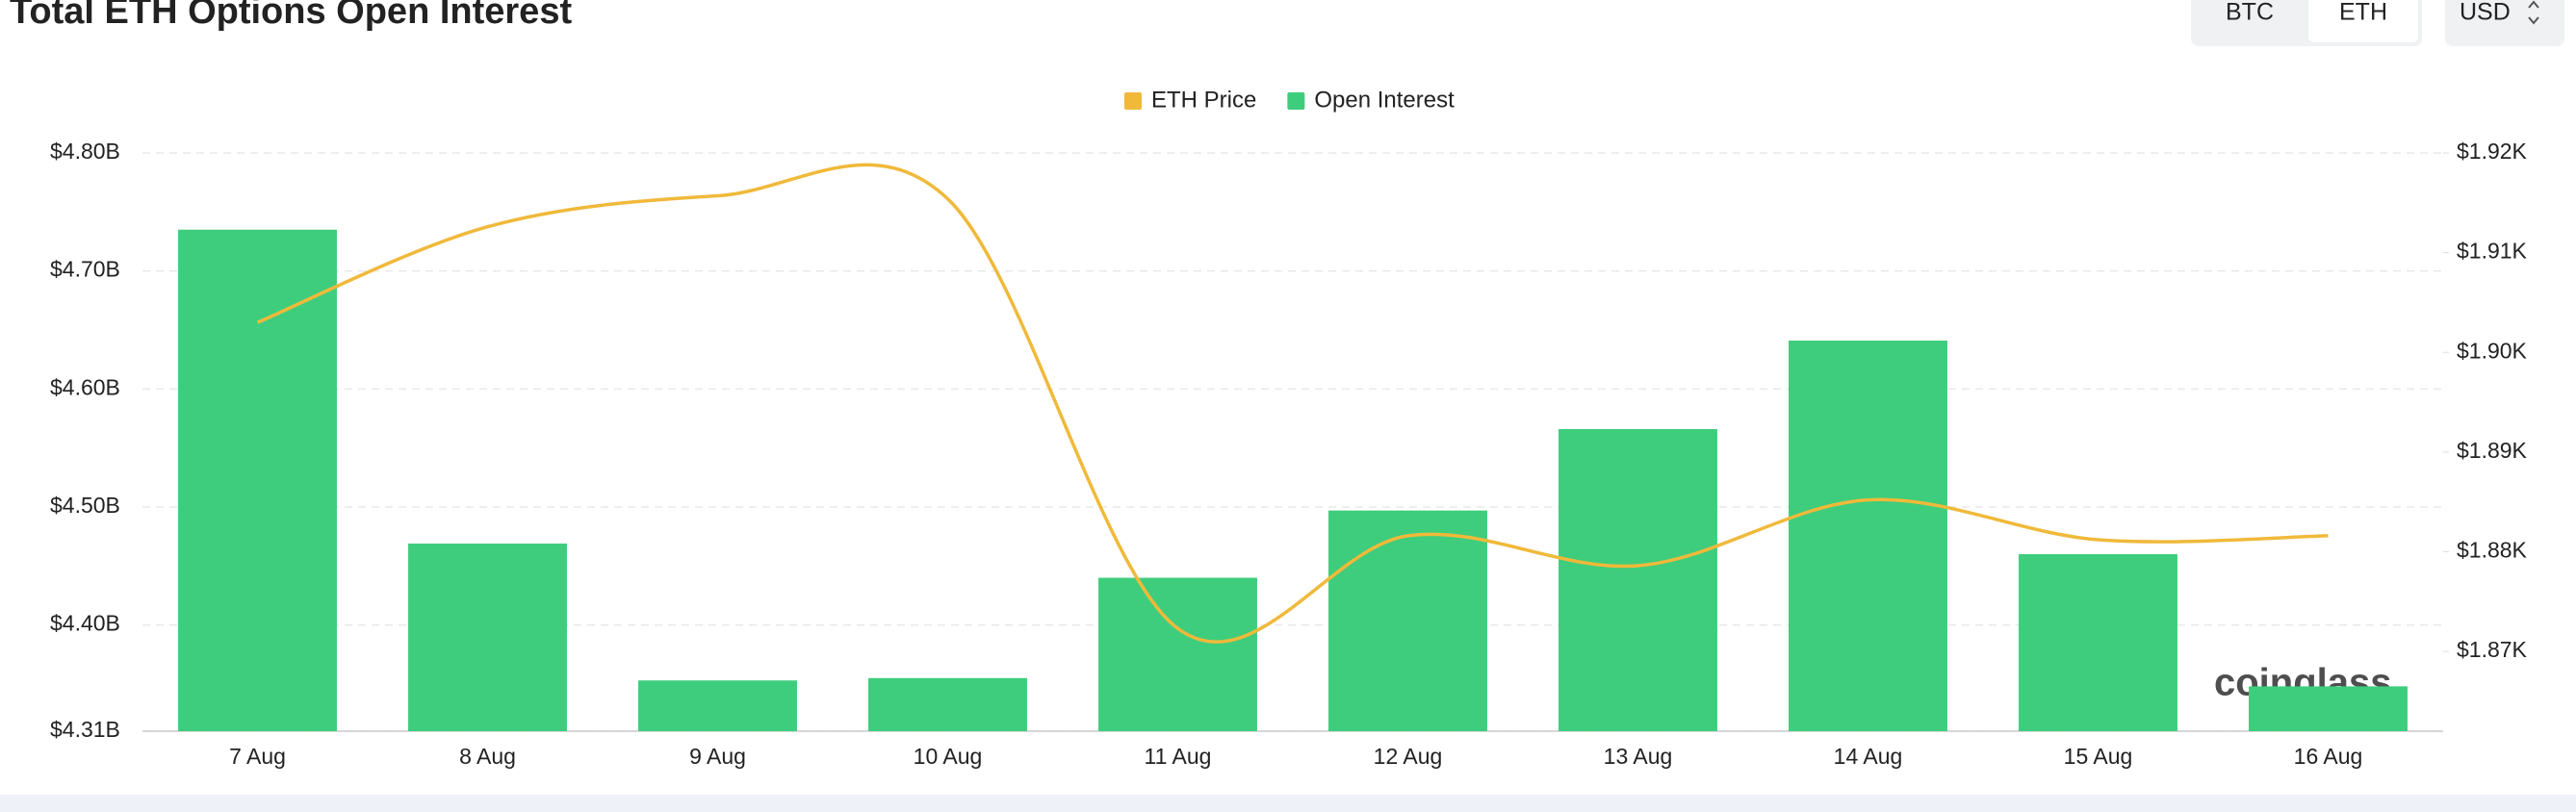  Describe the element at coordinates (1204, 100) in the screenshot. I see `legend-label: ETH Price` at that location.